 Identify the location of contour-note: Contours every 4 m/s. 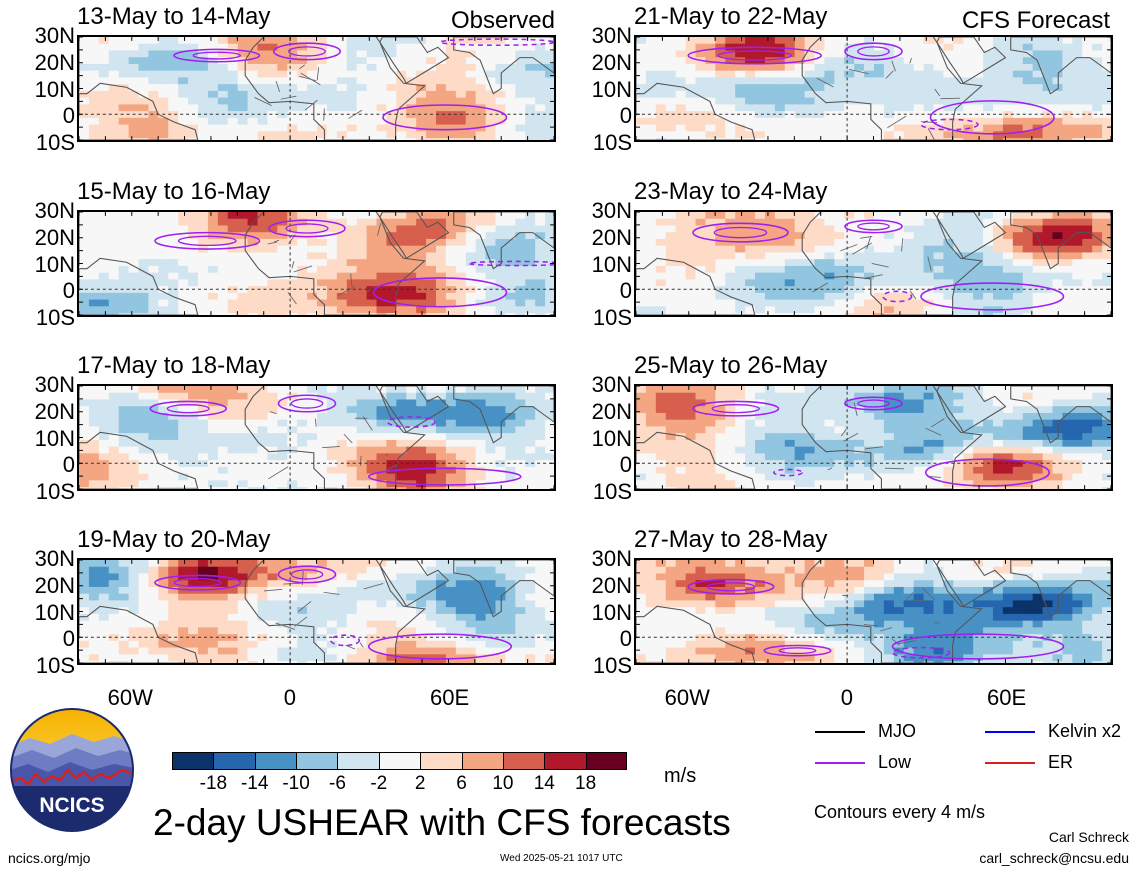
(900, 812).